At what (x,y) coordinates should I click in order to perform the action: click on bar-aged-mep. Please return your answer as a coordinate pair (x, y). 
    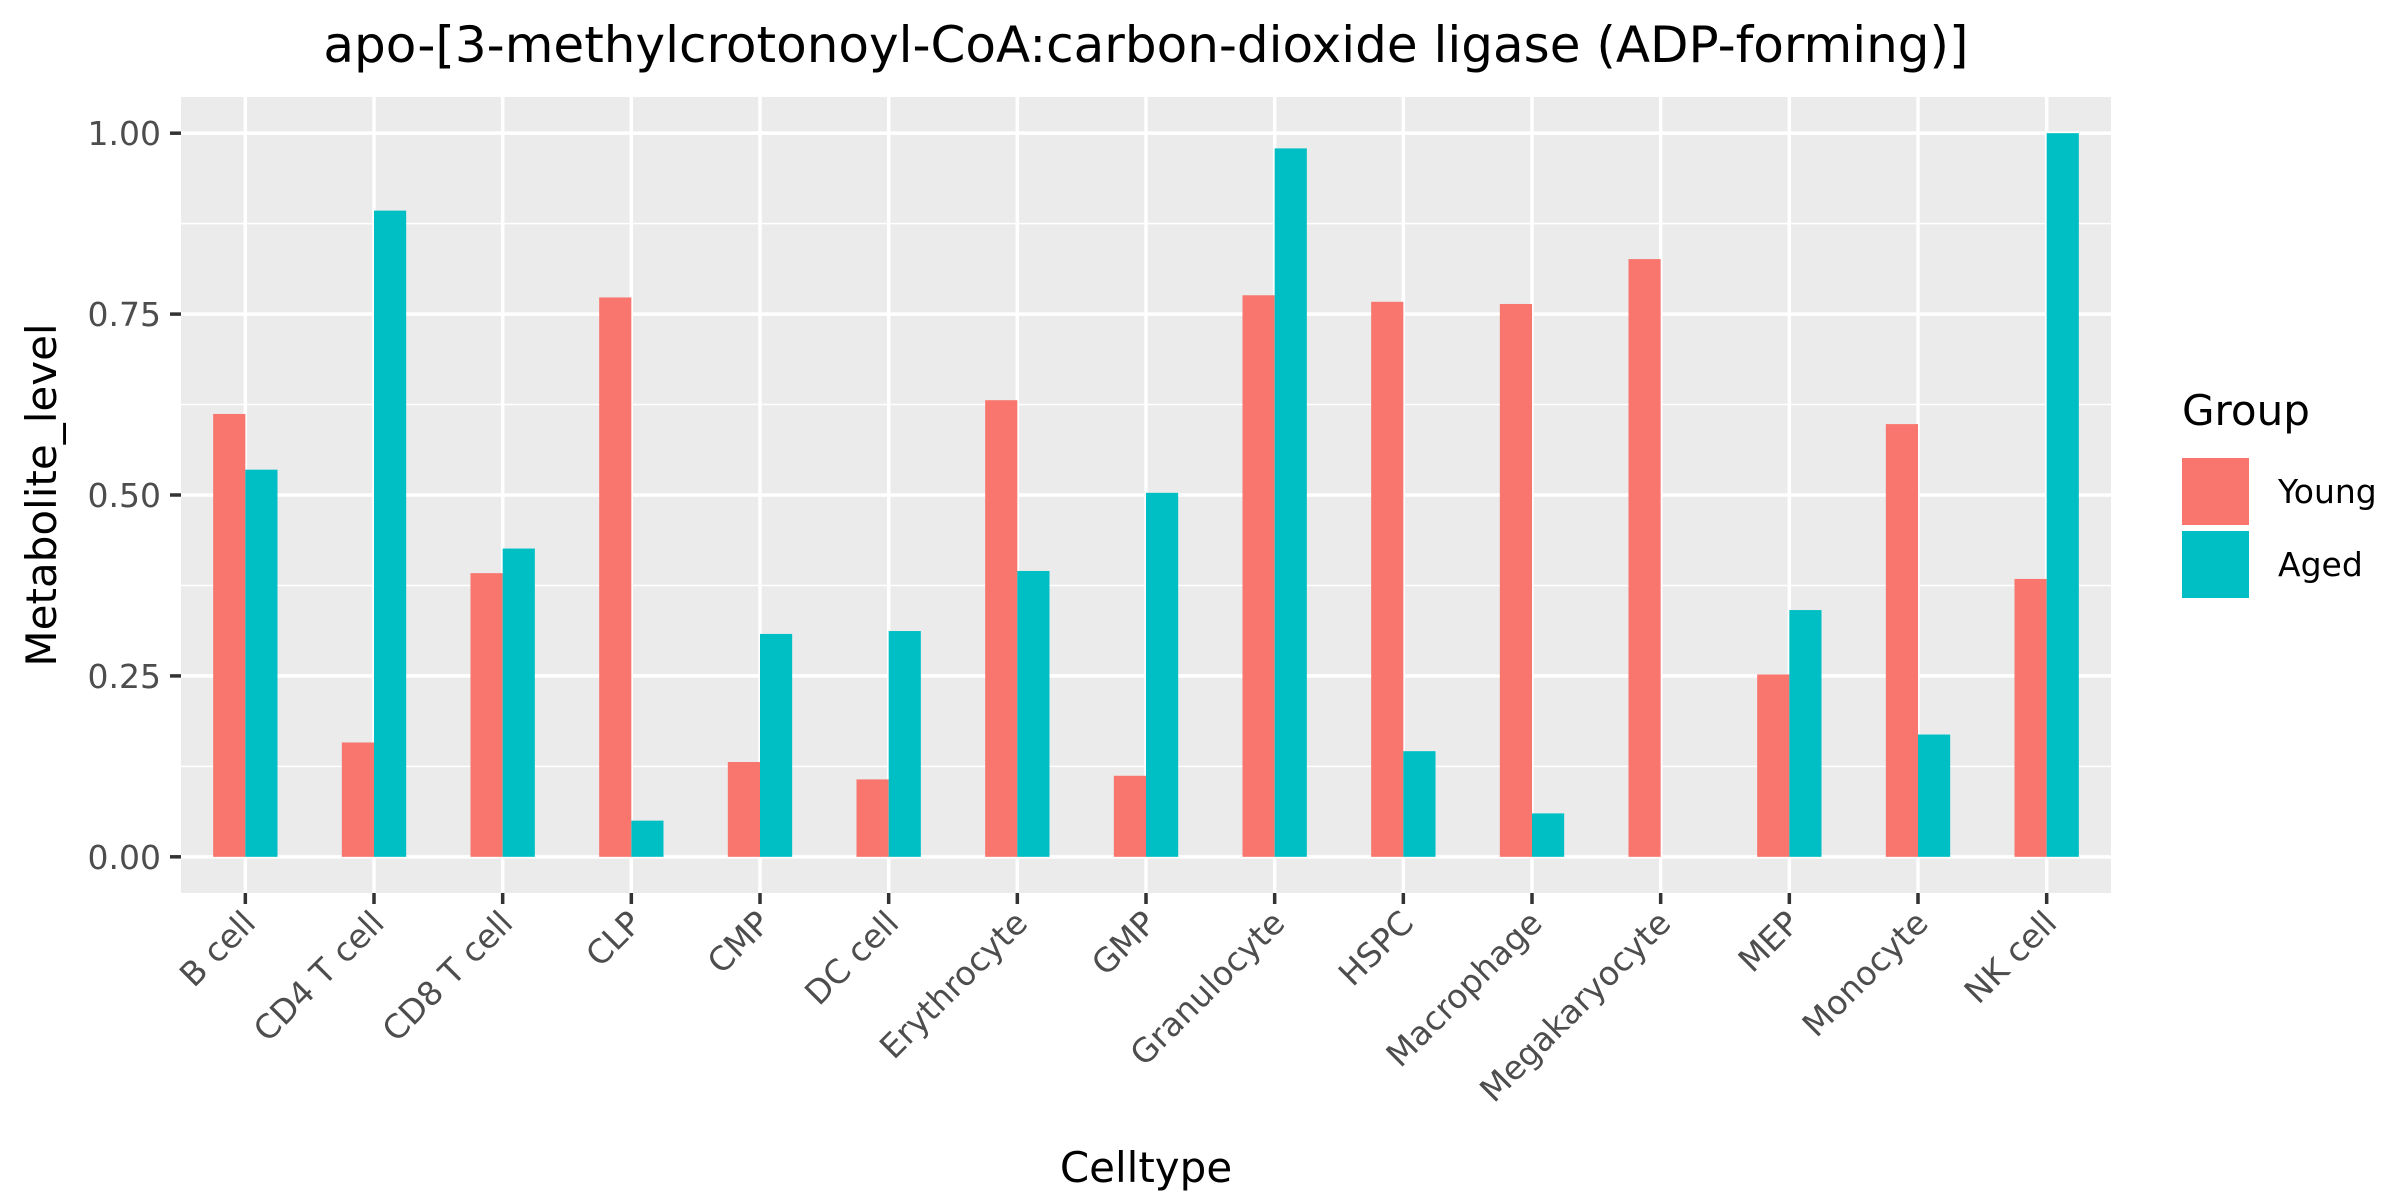
    Looking at the image, I should click on (1805, 733).